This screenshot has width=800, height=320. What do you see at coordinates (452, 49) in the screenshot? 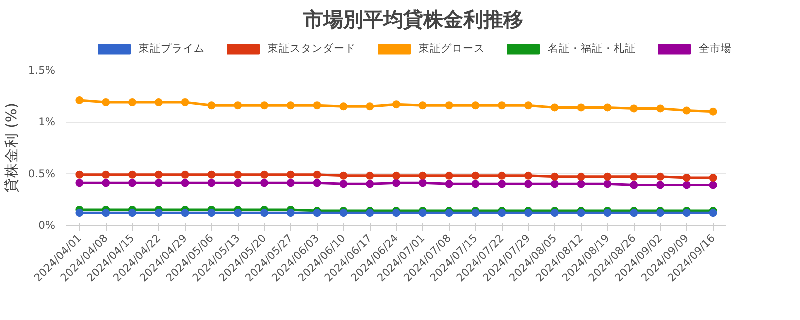
I see `legend-label: 東証グロース` at bounding box center [452, 49].